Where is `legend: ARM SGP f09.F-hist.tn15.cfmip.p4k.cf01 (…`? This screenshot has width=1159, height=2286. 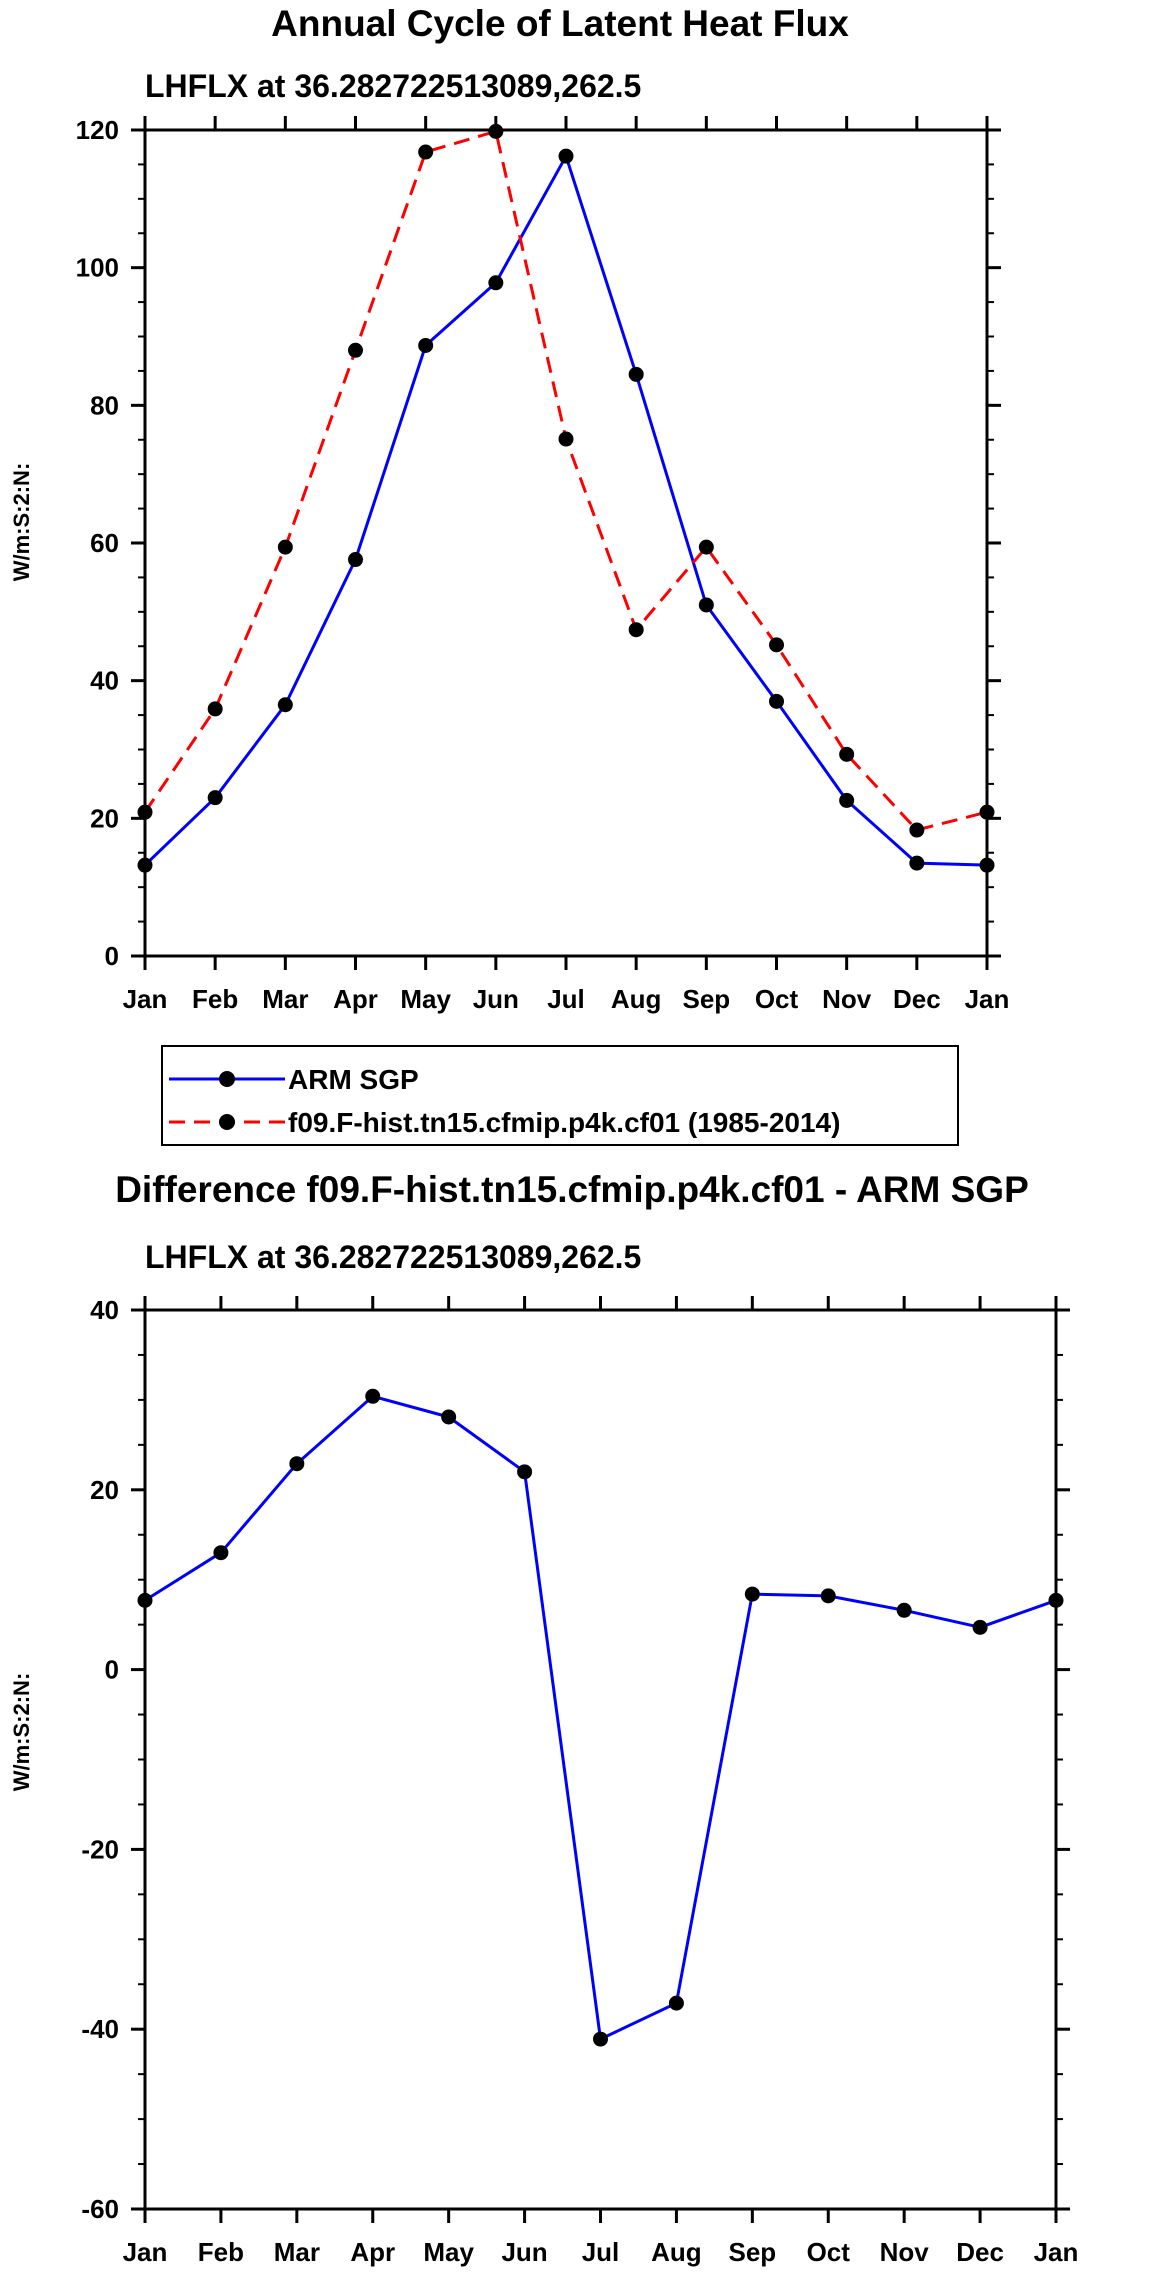
legend: ARM SGP f09.F-hist.tn15.cfmip.p4k.cf01 (… is located at coordinates (560, 1095).